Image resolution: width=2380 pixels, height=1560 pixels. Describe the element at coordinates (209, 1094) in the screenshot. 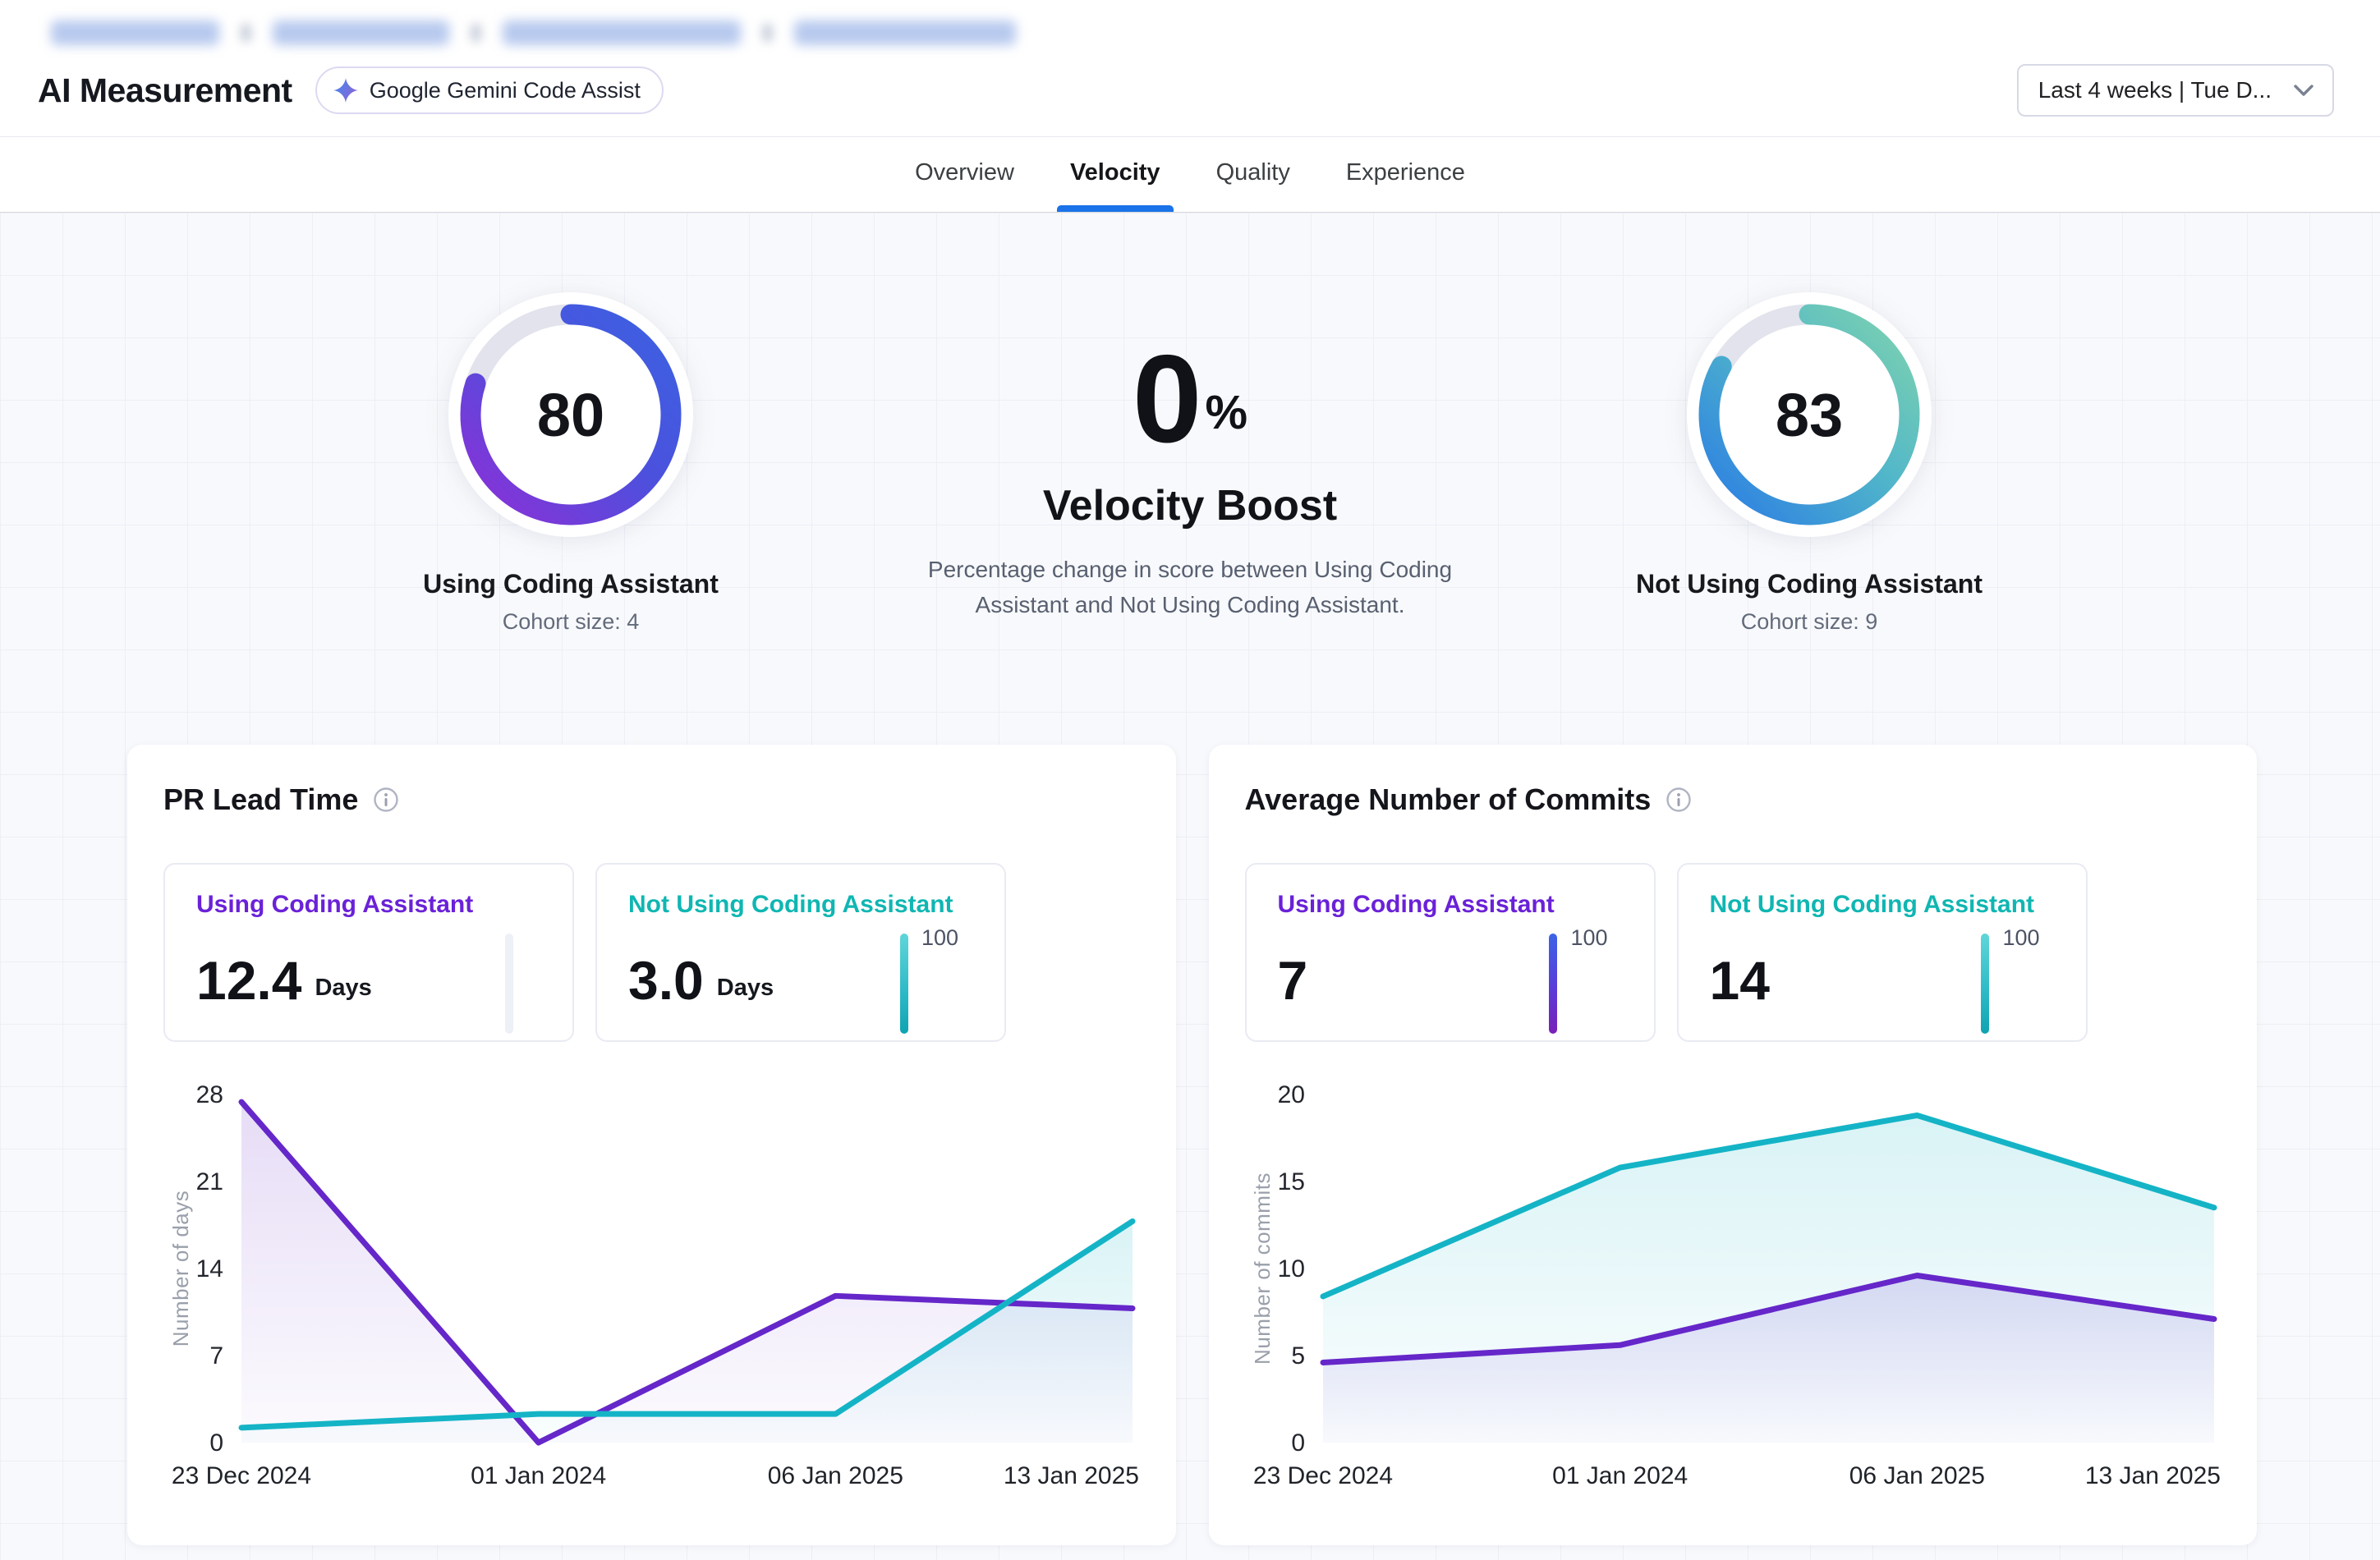

I see `svg-text: 28` at that location.